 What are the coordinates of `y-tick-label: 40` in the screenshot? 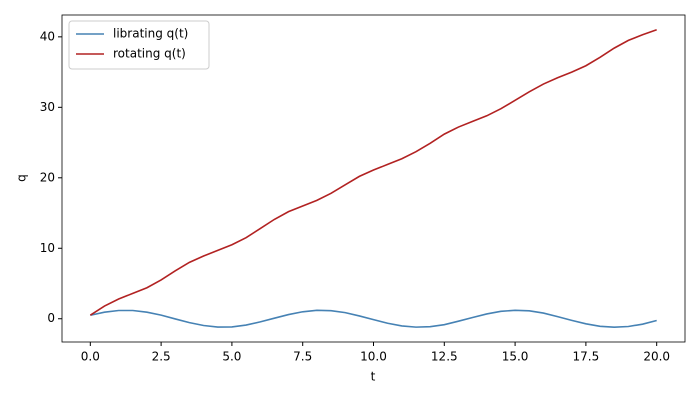 It's located at (47, 36).